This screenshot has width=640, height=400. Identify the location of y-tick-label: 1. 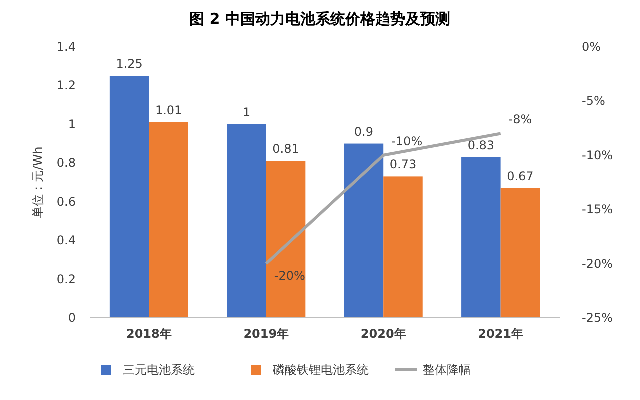
(72, 124).